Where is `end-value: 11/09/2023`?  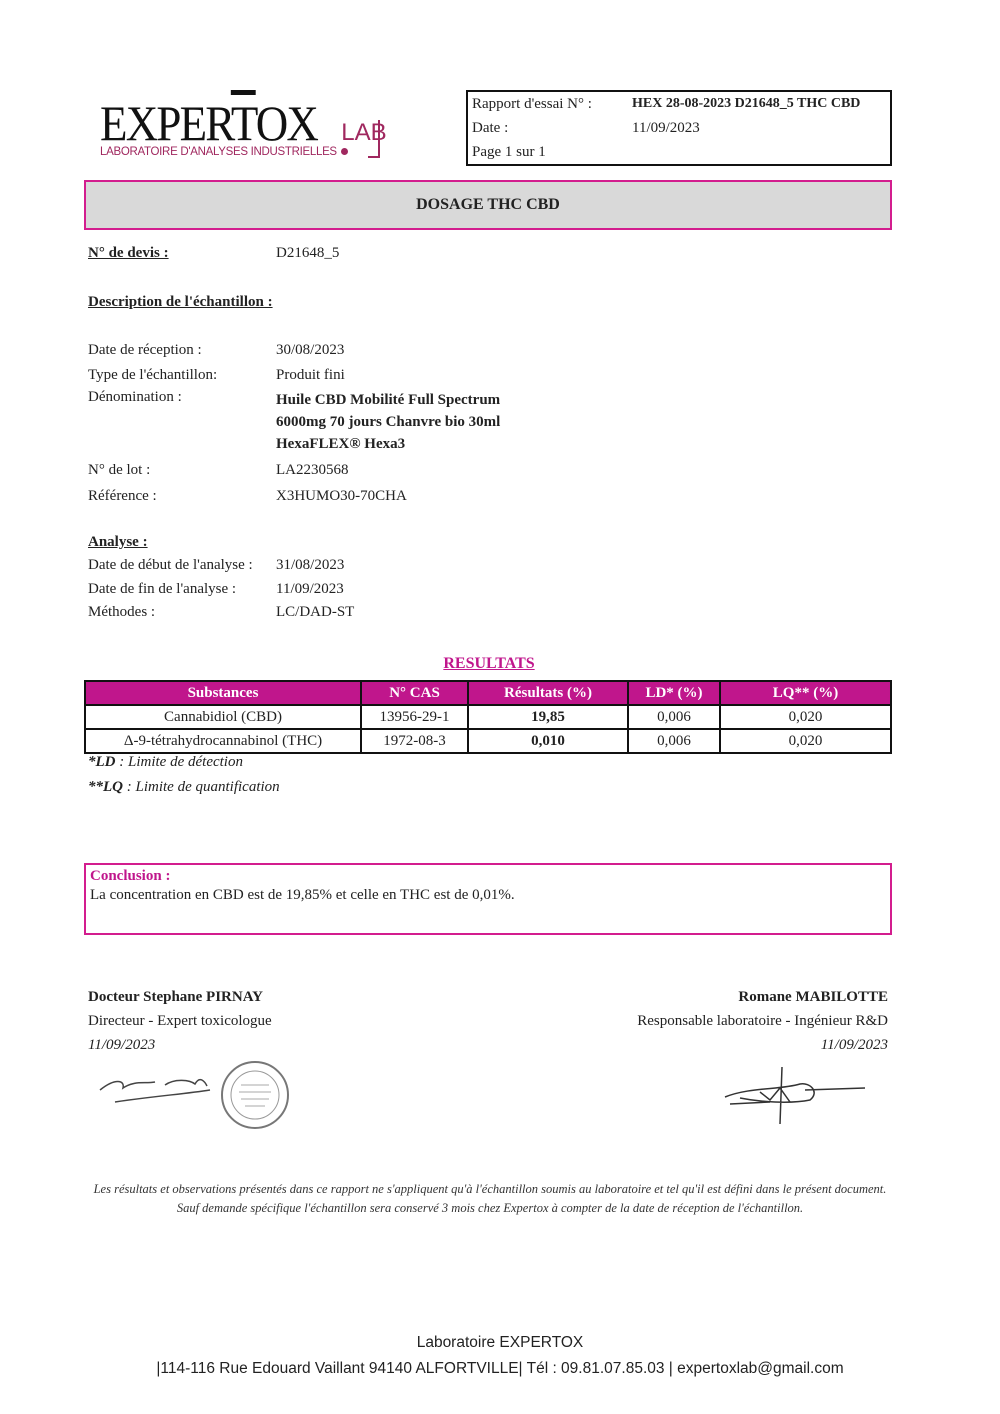 end-value: 11/09/2023 is located at coordinates (310, 589).